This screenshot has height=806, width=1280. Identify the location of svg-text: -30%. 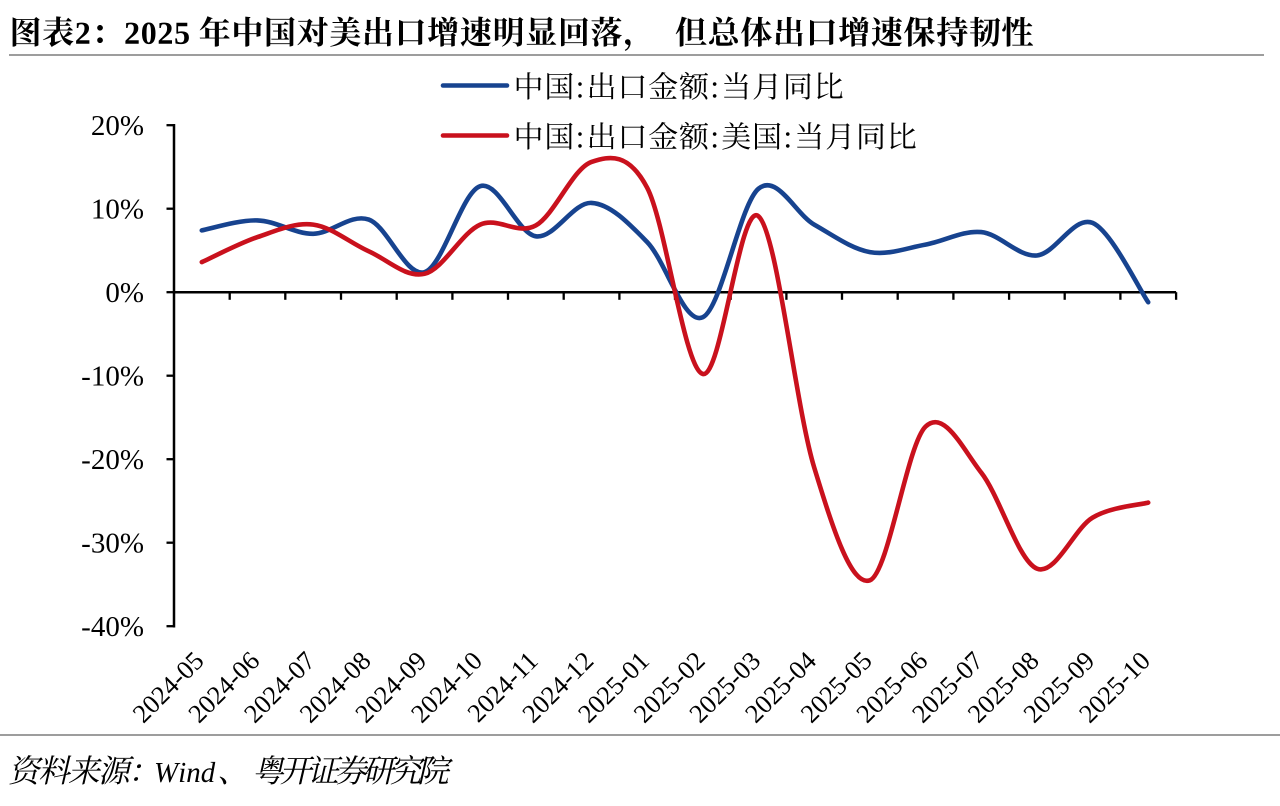
(112, 544).